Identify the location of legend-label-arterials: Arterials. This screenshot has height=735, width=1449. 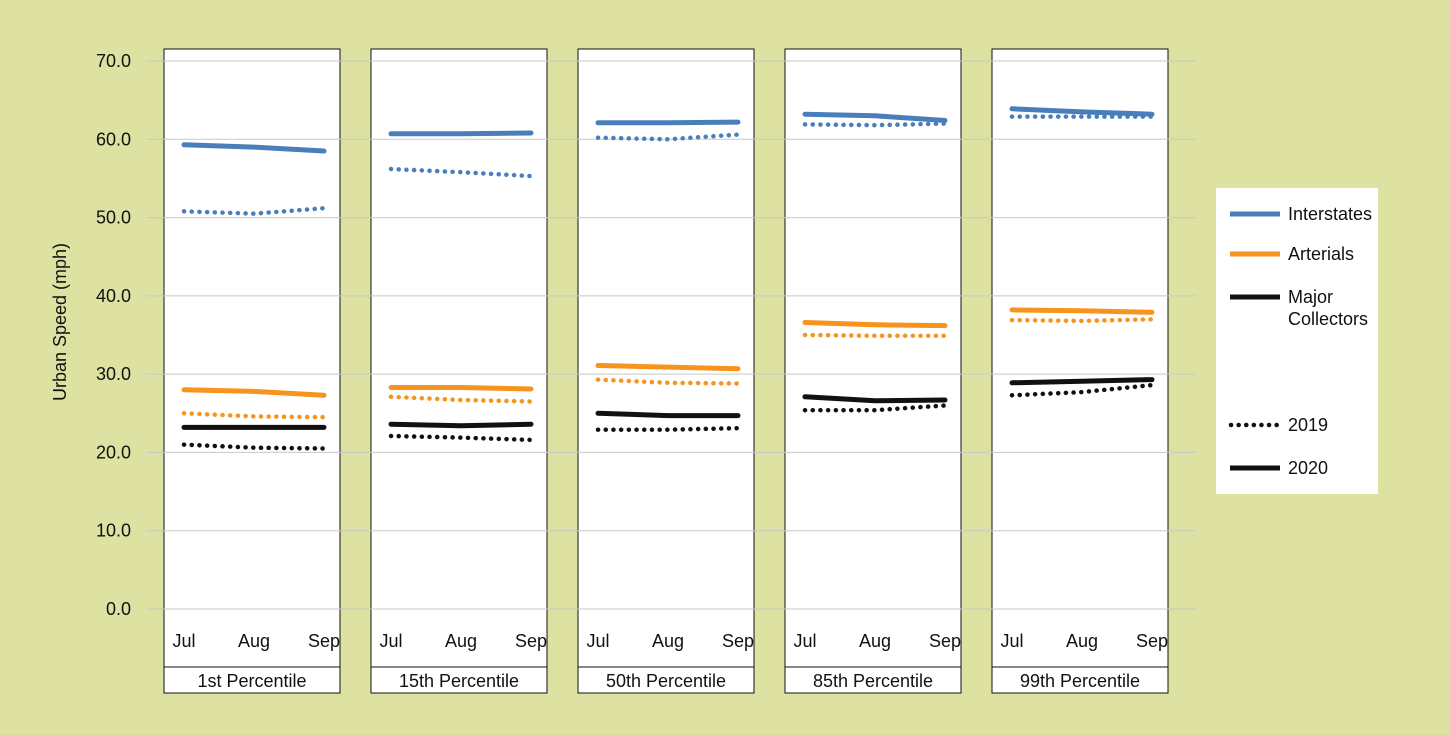
(1321, 254).